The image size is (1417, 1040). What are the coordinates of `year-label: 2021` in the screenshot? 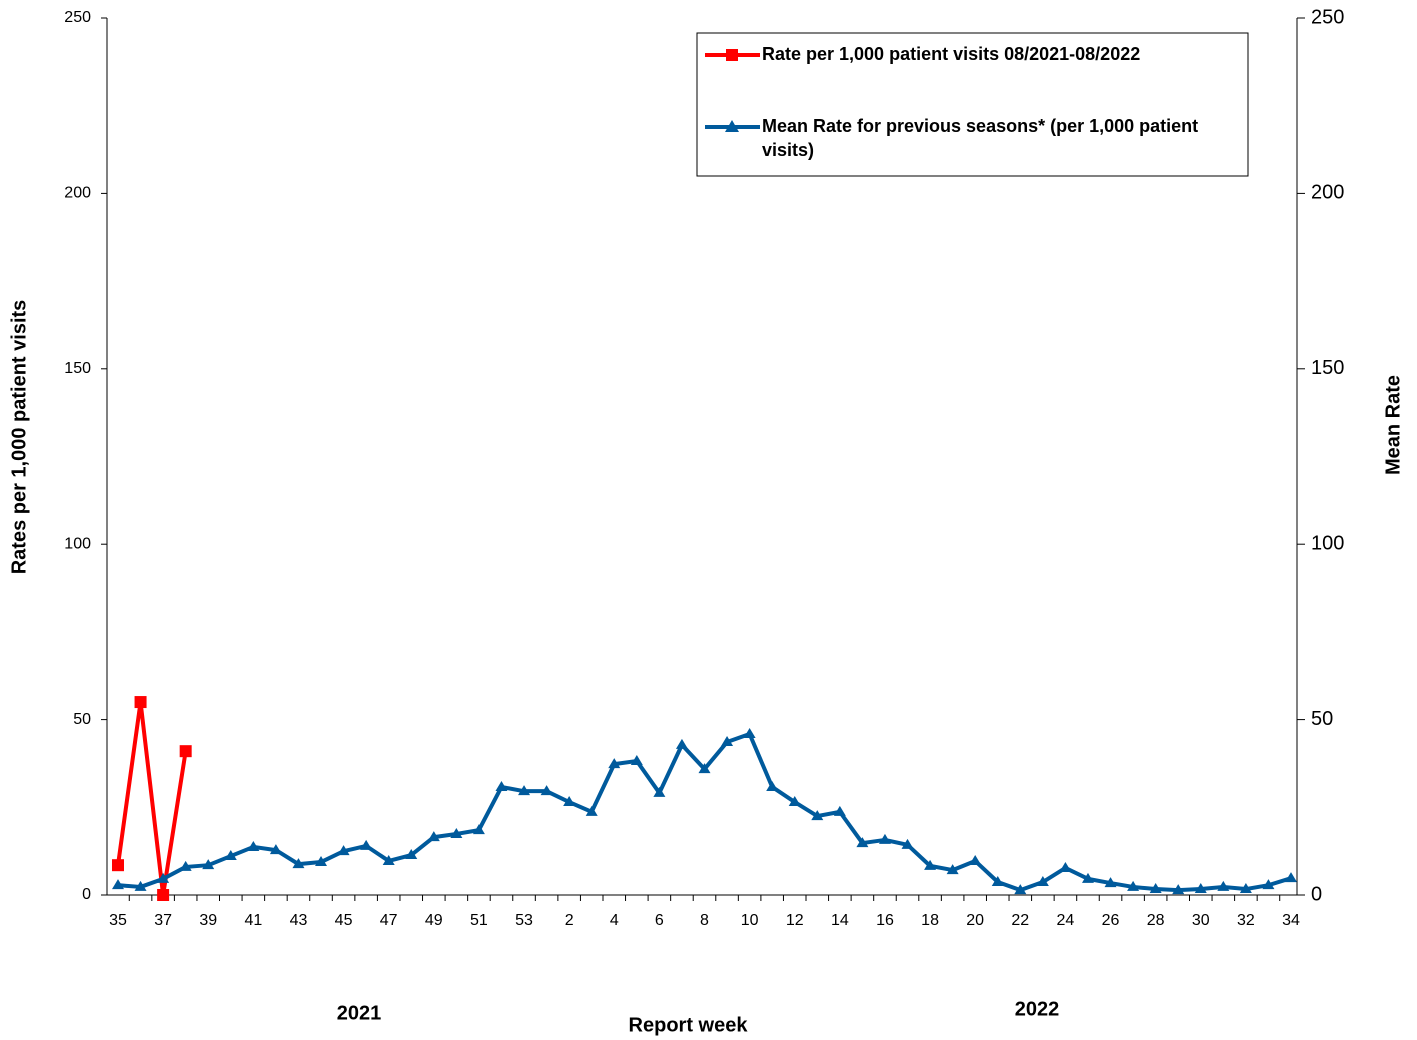 It's located at (359, 1013).